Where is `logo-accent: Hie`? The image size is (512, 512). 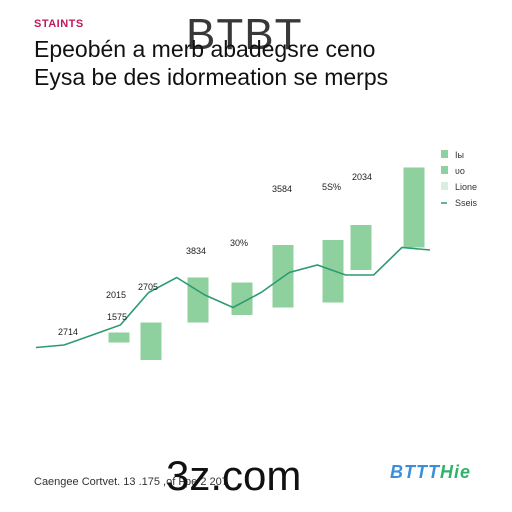 logo-accent: Hie is located at coordinates (455, 472).